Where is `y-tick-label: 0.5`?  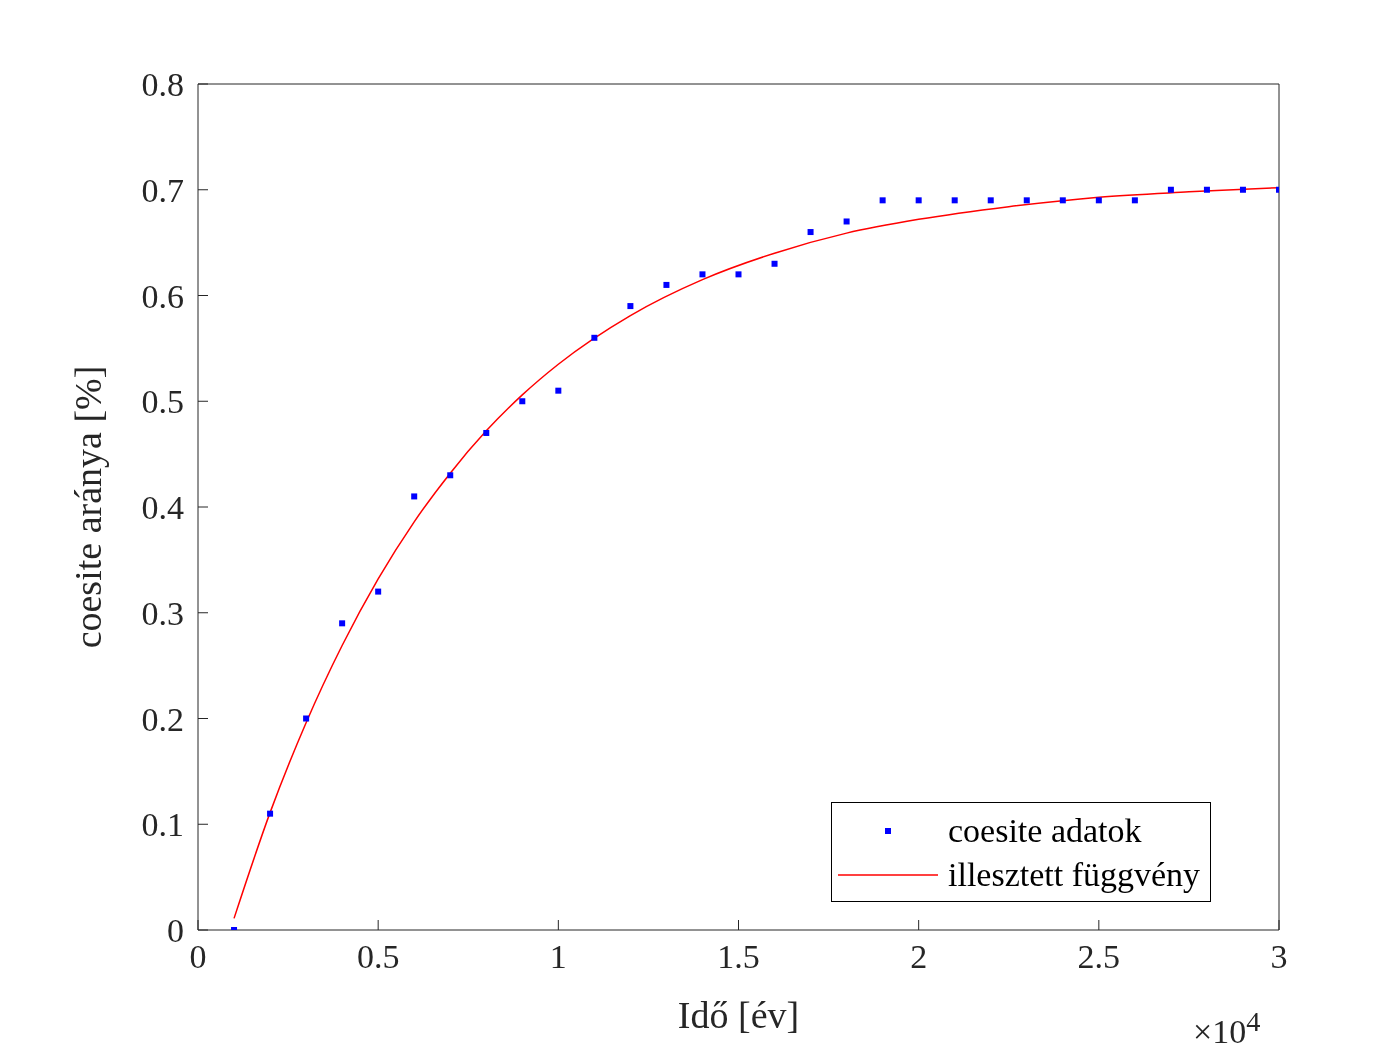 y-tick-label: 0.5 is located at coordinates (162, 402).